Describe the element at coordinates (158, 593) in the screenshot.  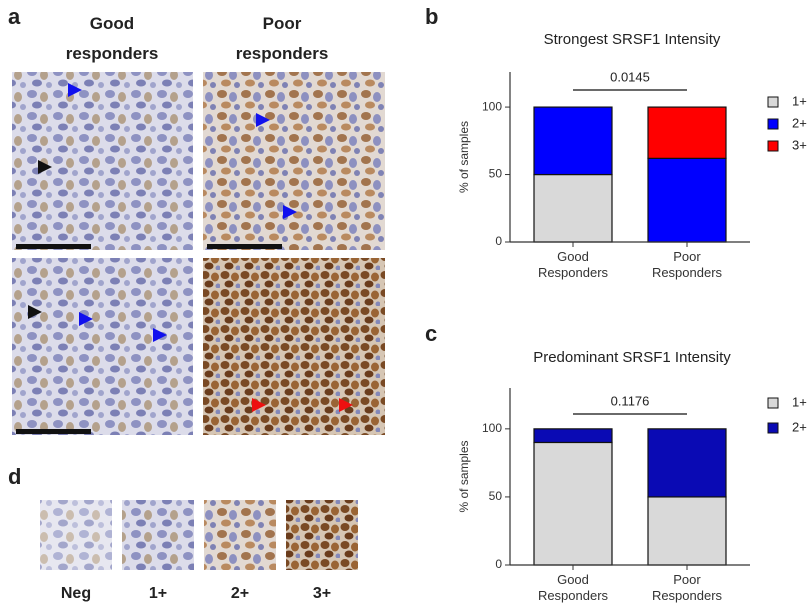
I see `intensity-label: 1+` at that location.